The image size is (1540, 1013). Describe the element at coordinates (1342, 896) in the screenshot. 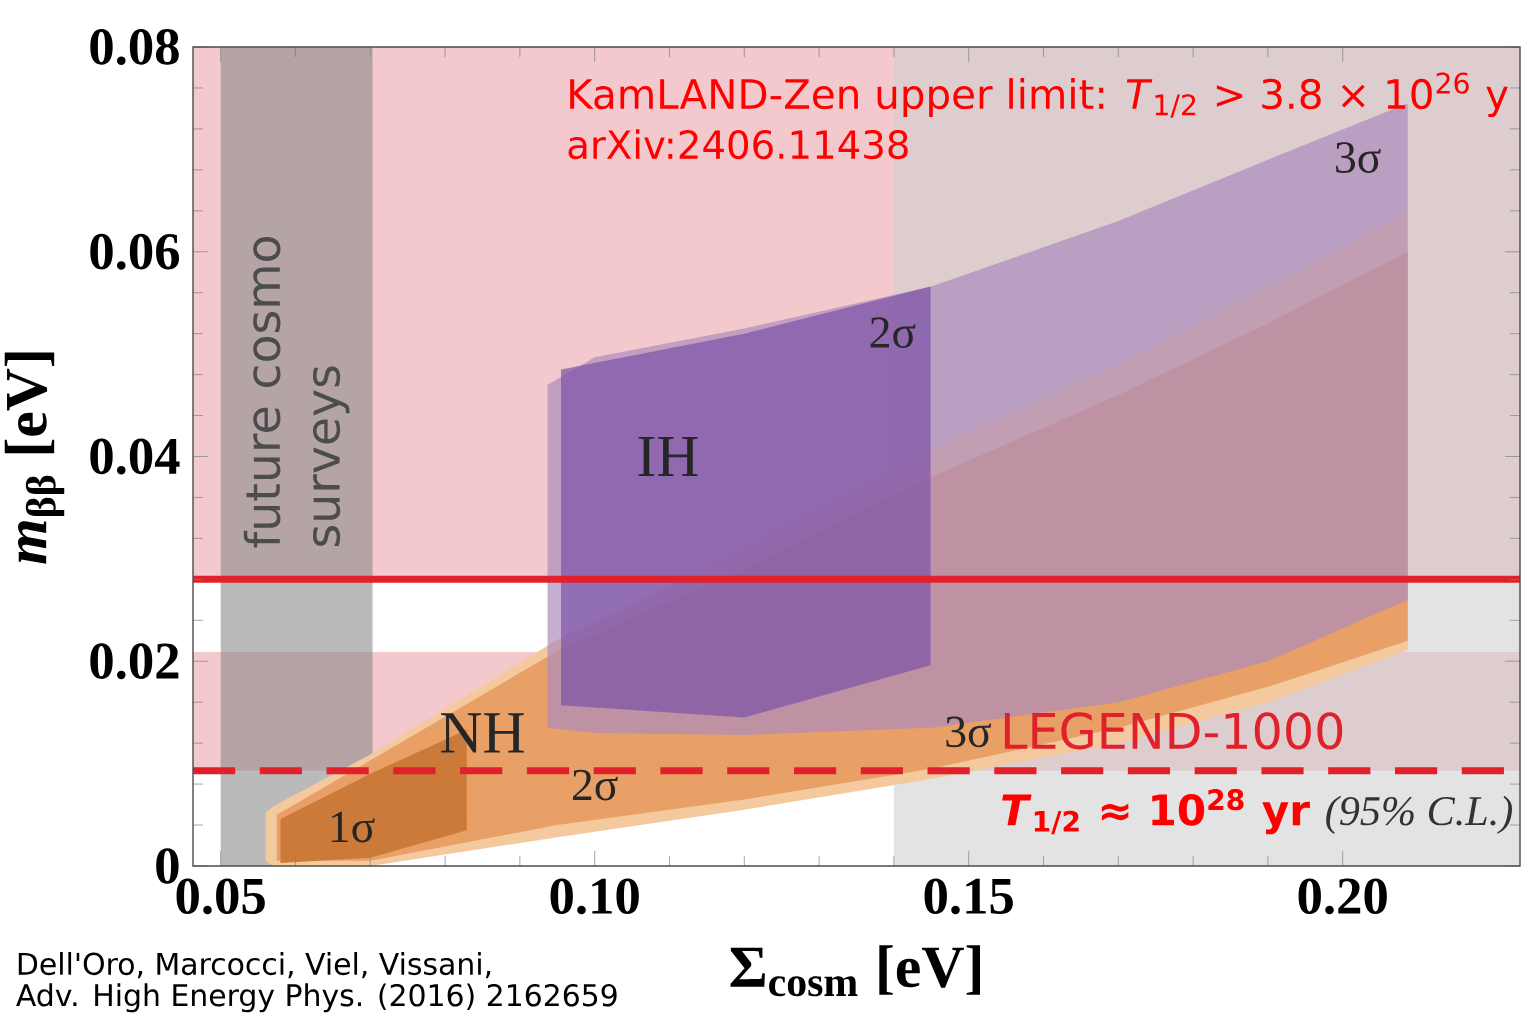

I see `x-tick-label: 0.20` at that location.